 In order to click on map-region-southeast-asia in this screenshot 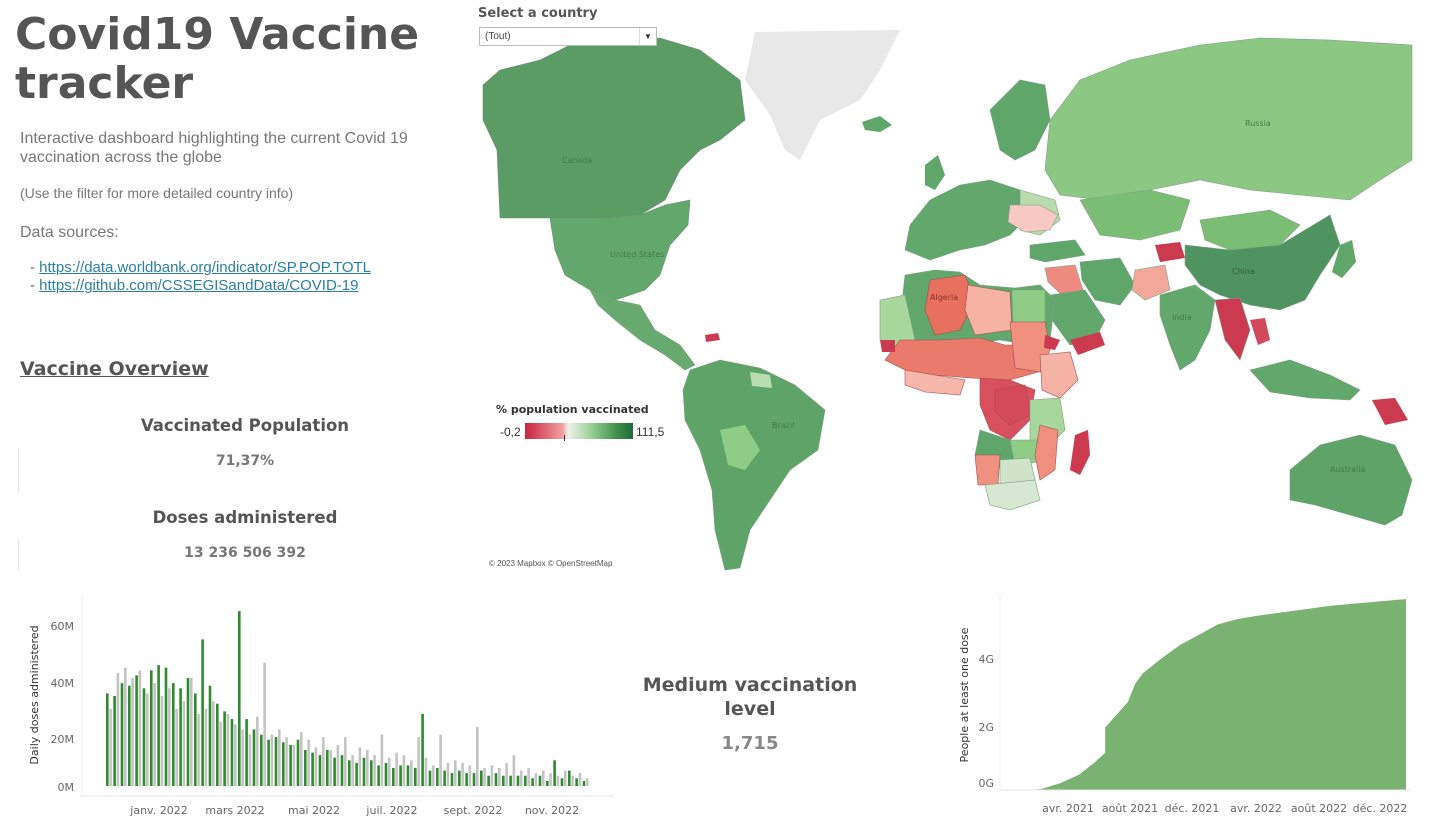, I will do `click(1305, 380)`.